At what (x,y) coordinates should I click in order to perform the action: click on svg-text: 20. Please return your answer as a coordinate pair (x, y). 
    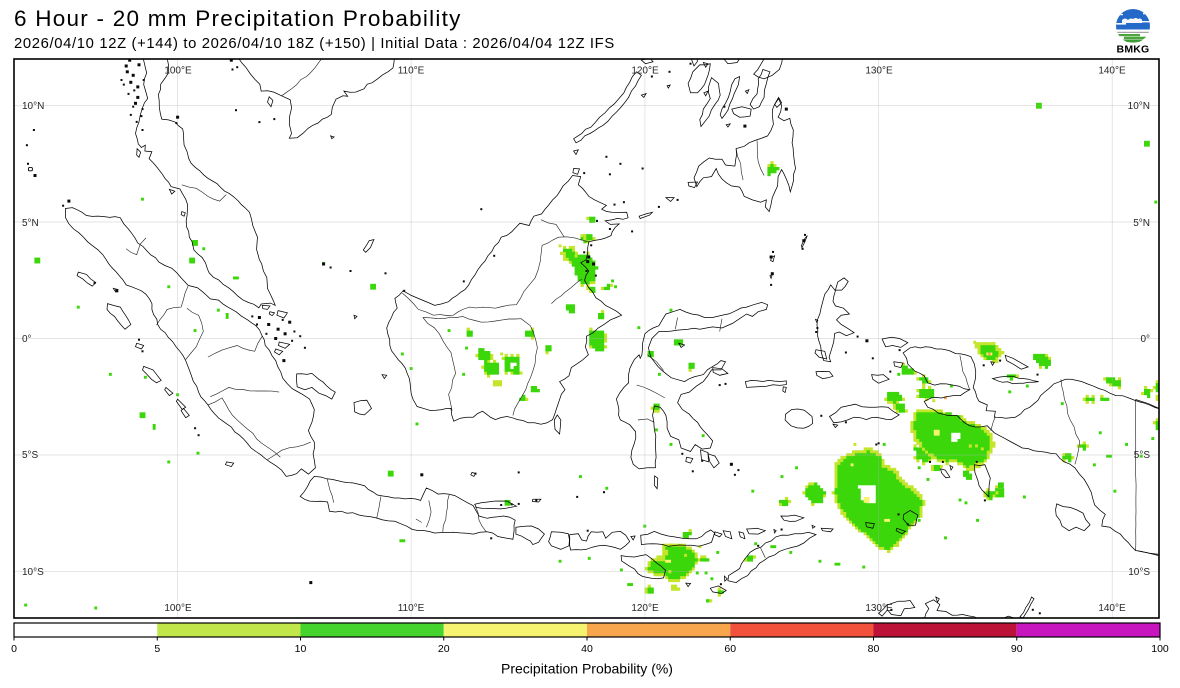
    Looking at the image, I should click on (444, 649).